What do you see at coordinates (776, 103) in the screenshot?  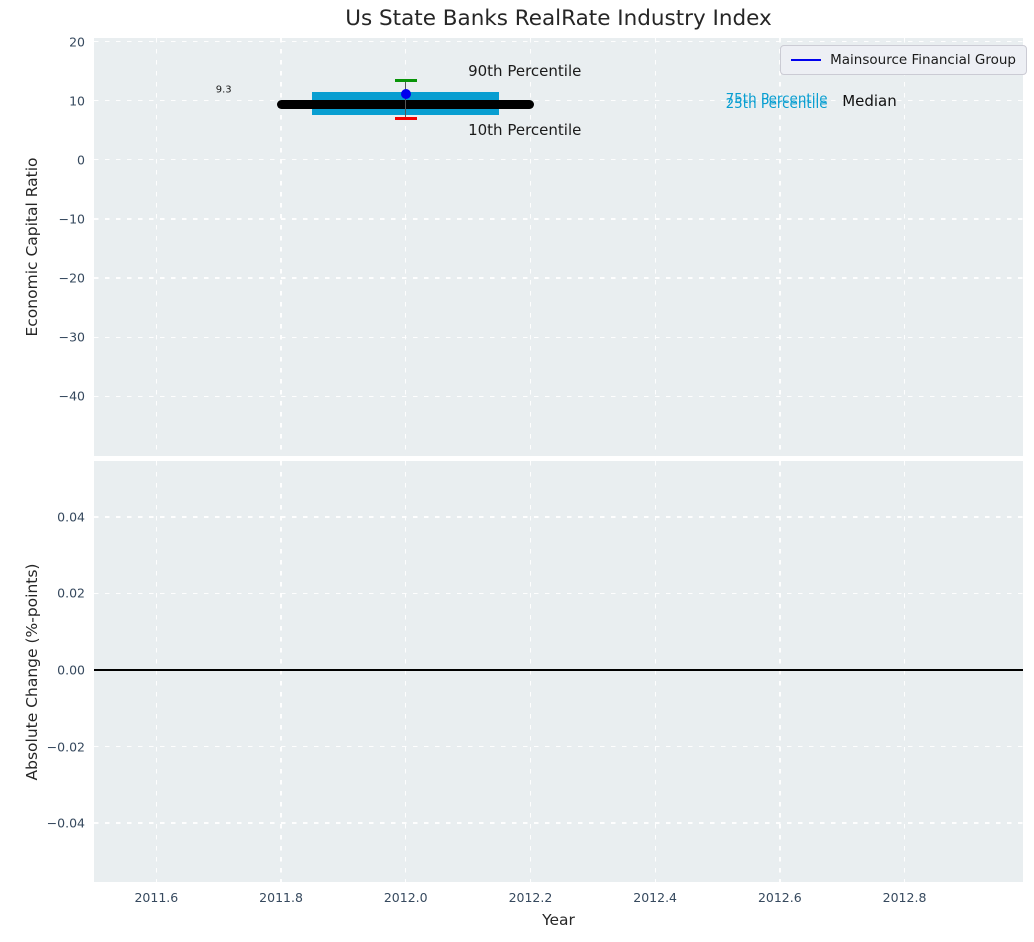 I see `annotation-25th-percentile: 25th Percentile` at bounding box center [776, 103].